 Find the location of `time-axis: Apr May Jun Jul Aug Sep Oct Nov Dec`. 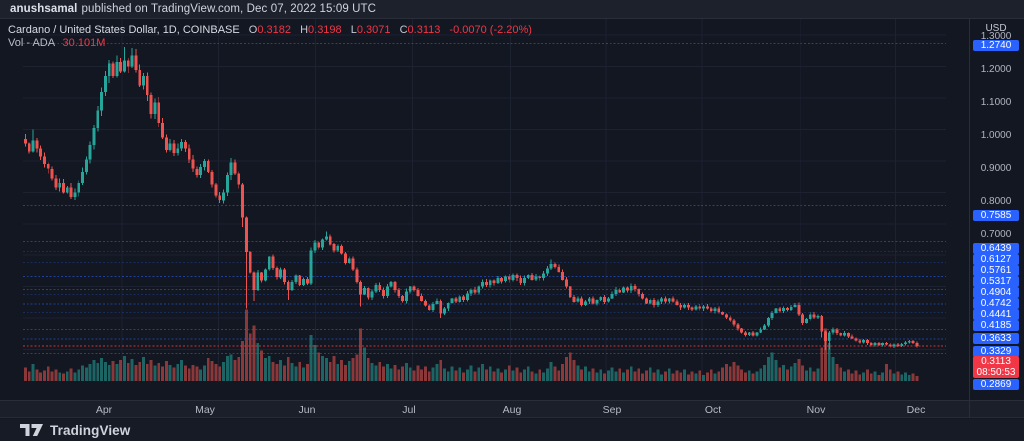

time-axis: Apr May Jun Jul Aug Sep Oct Nov Dec is located at coordinates (512, 409).